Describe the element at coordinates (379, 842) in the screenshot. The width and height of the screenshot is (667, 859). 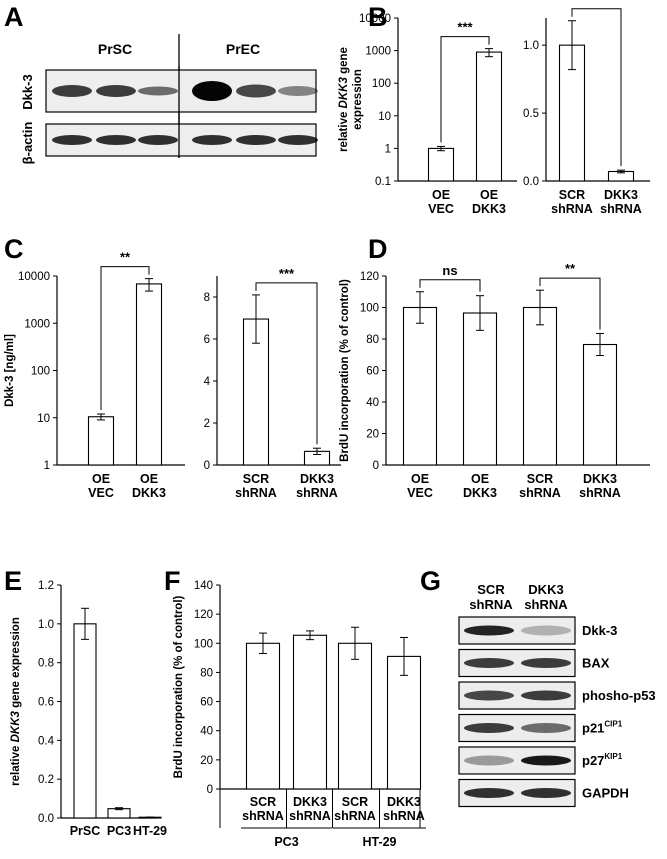
I see `group-label: HT-29` at that location.